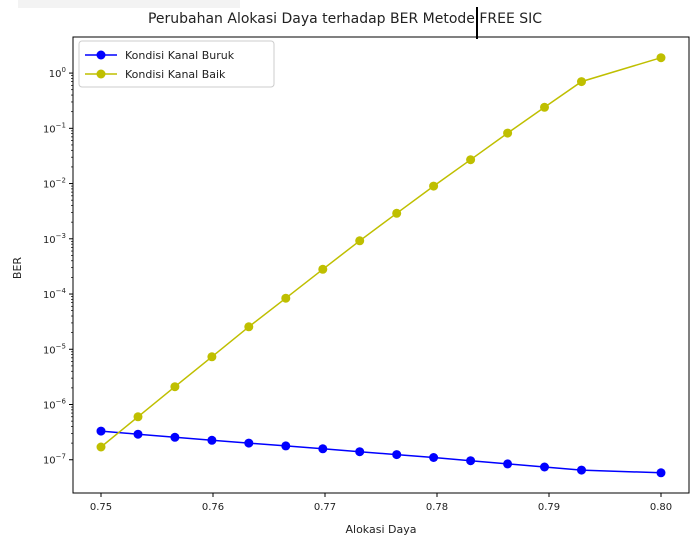 The width and height of the screenshot is (690, 536). Describe the element at coordinates (549, 507) in the screenshot. I see `x-tick-label: 0.79` at that location.